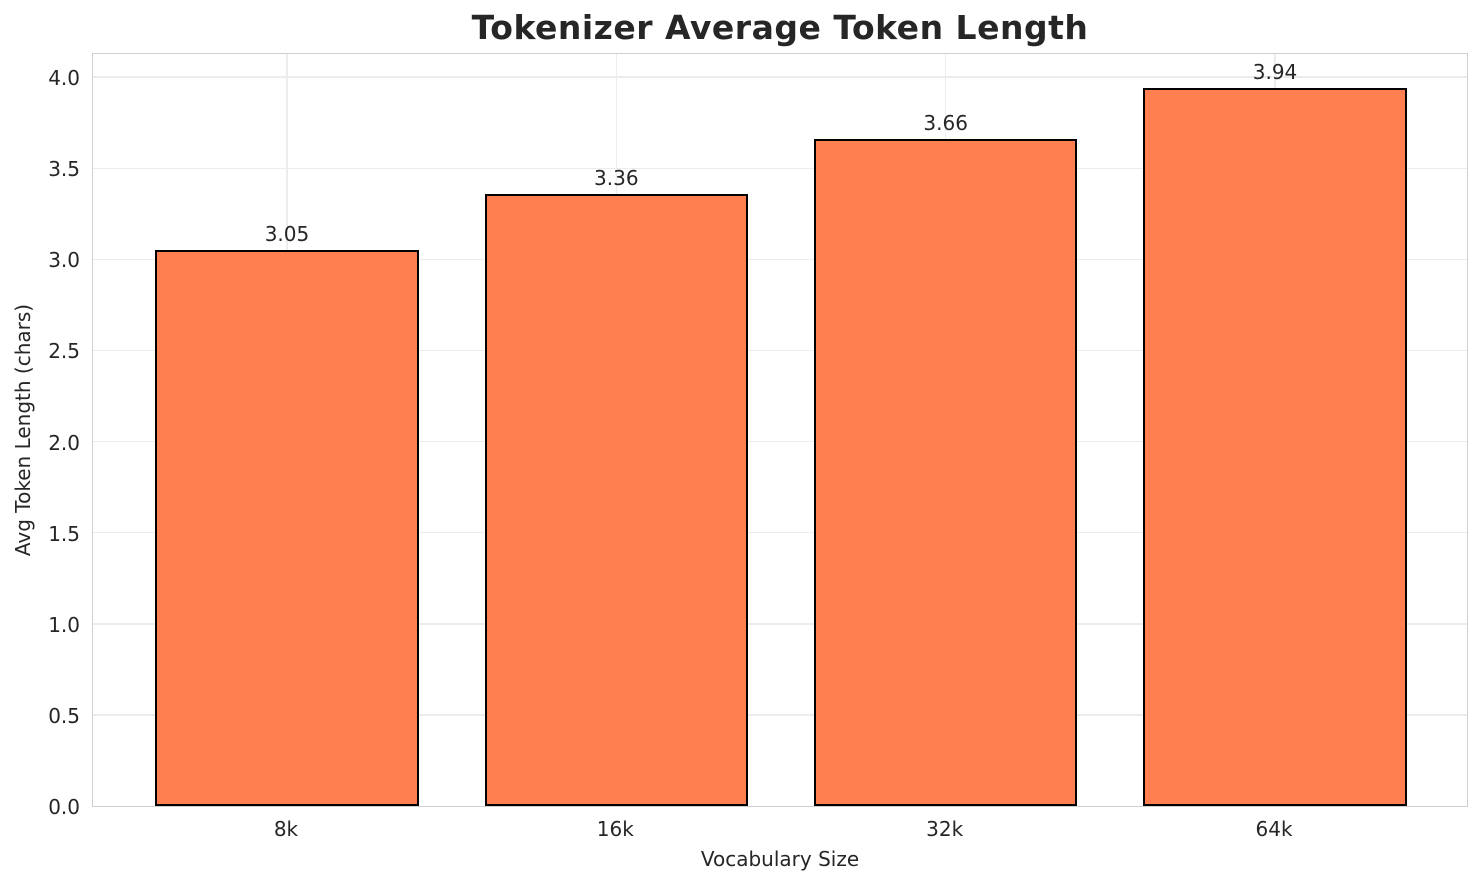  What do you see at coordinates (64, 78) in the screenshot?
I see `y-tick-label: 4.0` at bounding box center [64, 78].